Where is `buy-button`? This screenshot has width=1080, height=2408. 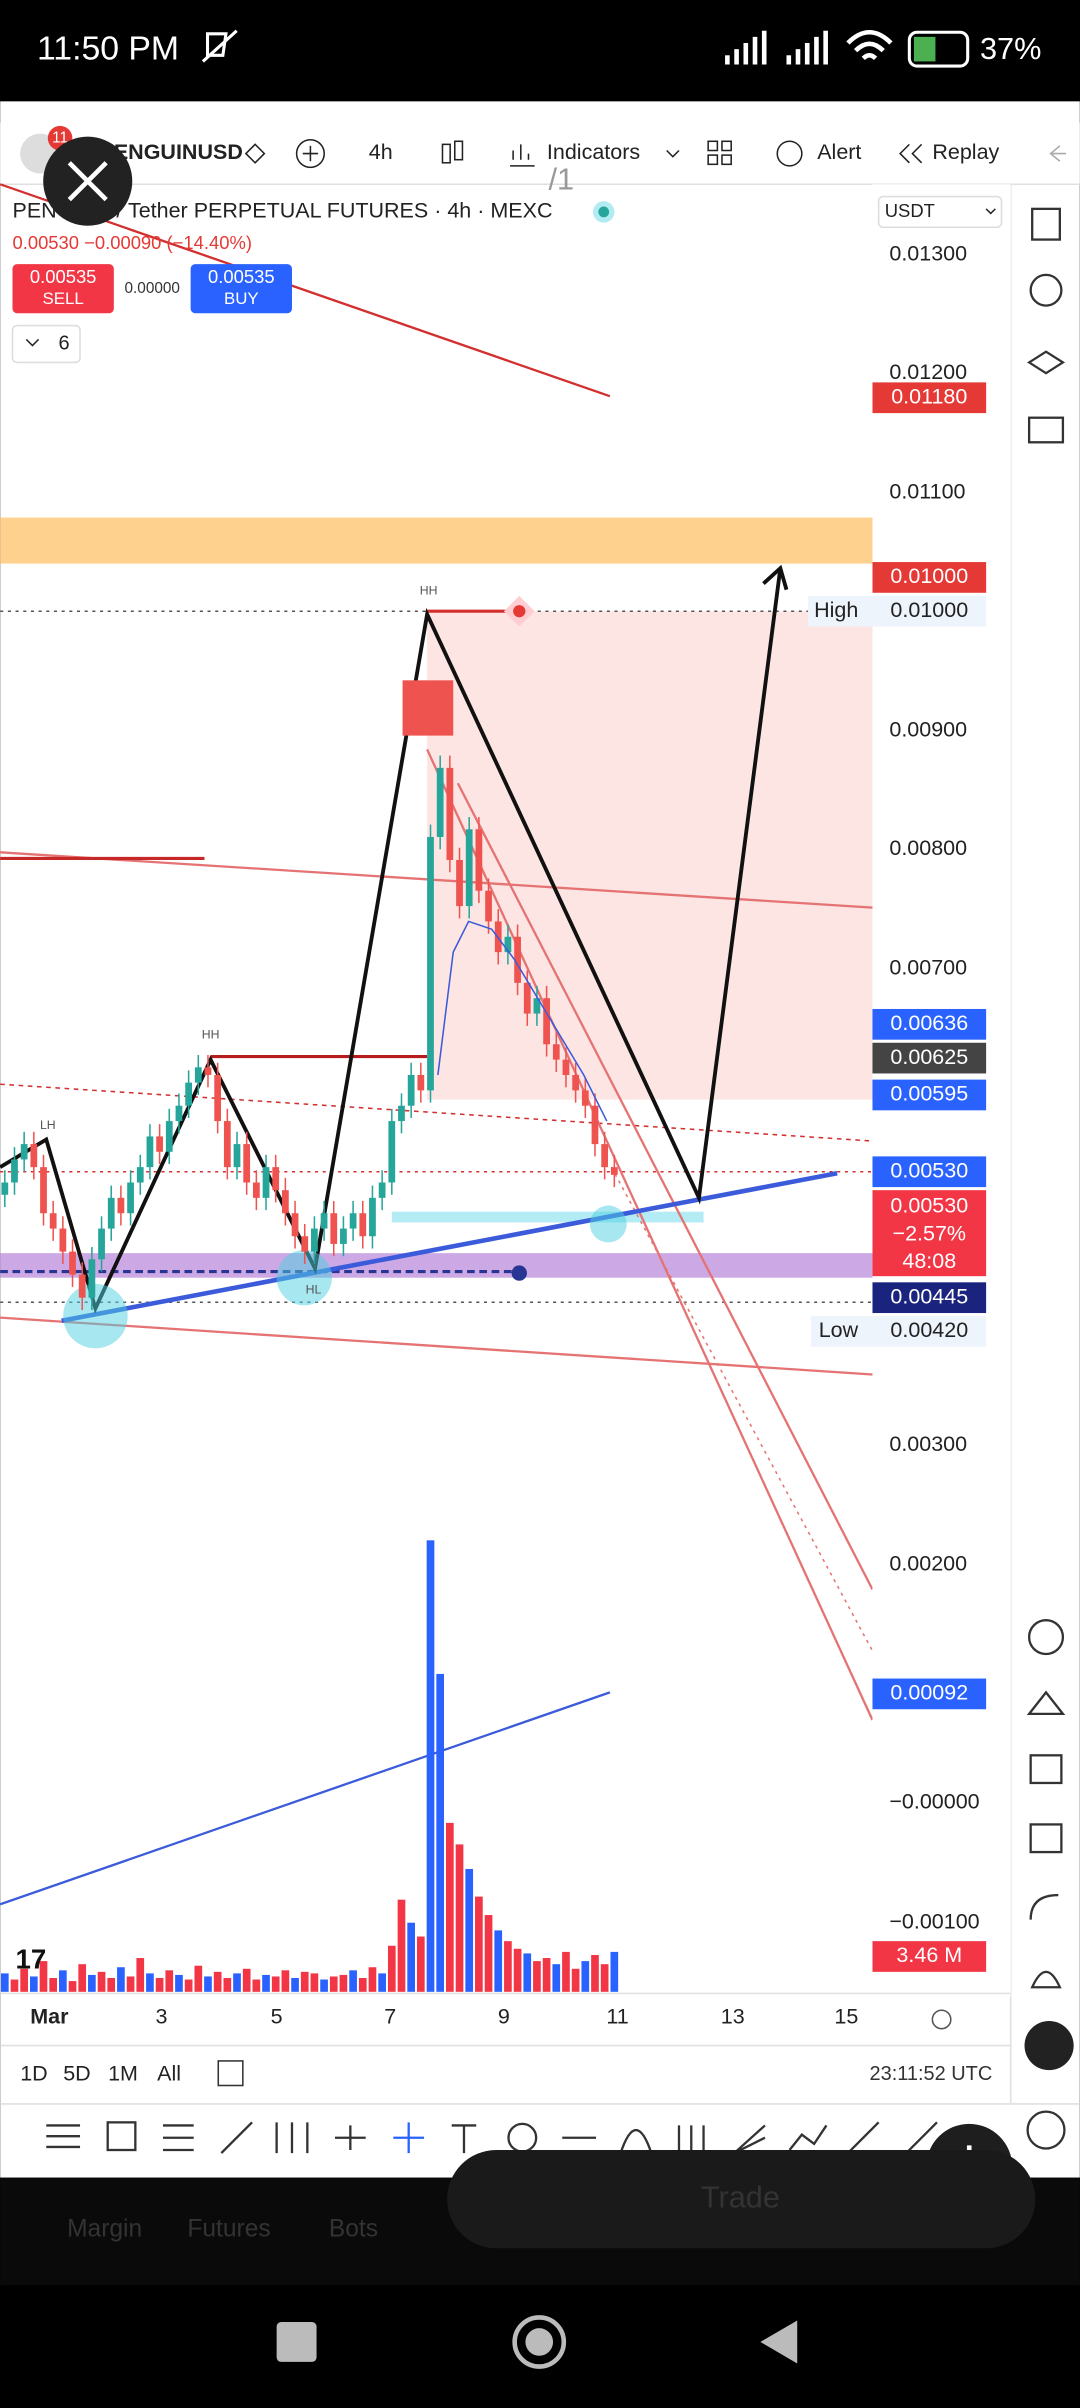
buy-button is located at coordinates (241, 289).